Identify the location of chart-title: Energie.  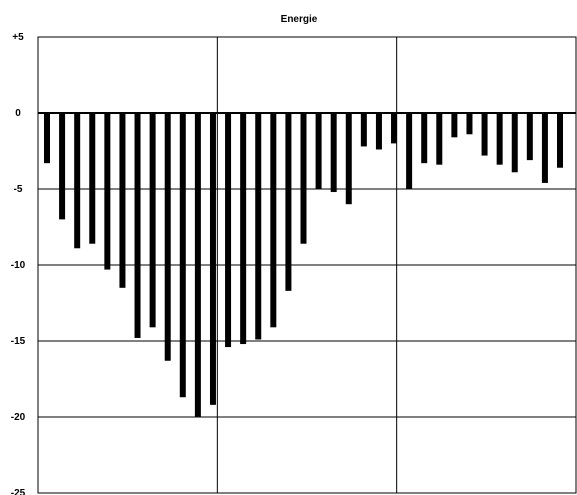
(299, 19).